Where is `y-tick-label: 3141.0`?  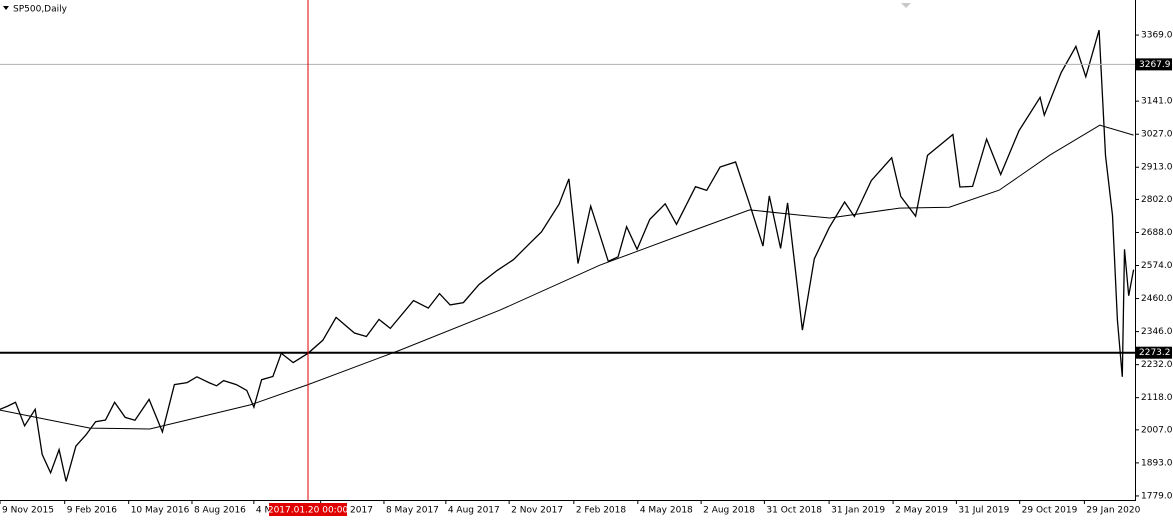 y-tick-label: 3141.0 is located at coordinates (1157, 102).